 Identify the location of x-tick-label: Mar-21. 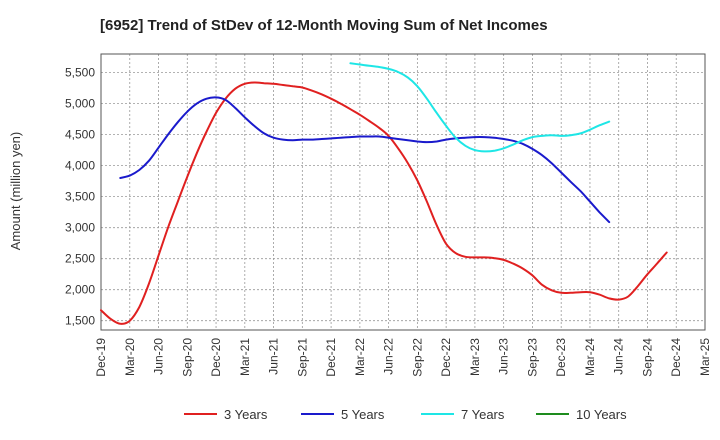
(245, 357).